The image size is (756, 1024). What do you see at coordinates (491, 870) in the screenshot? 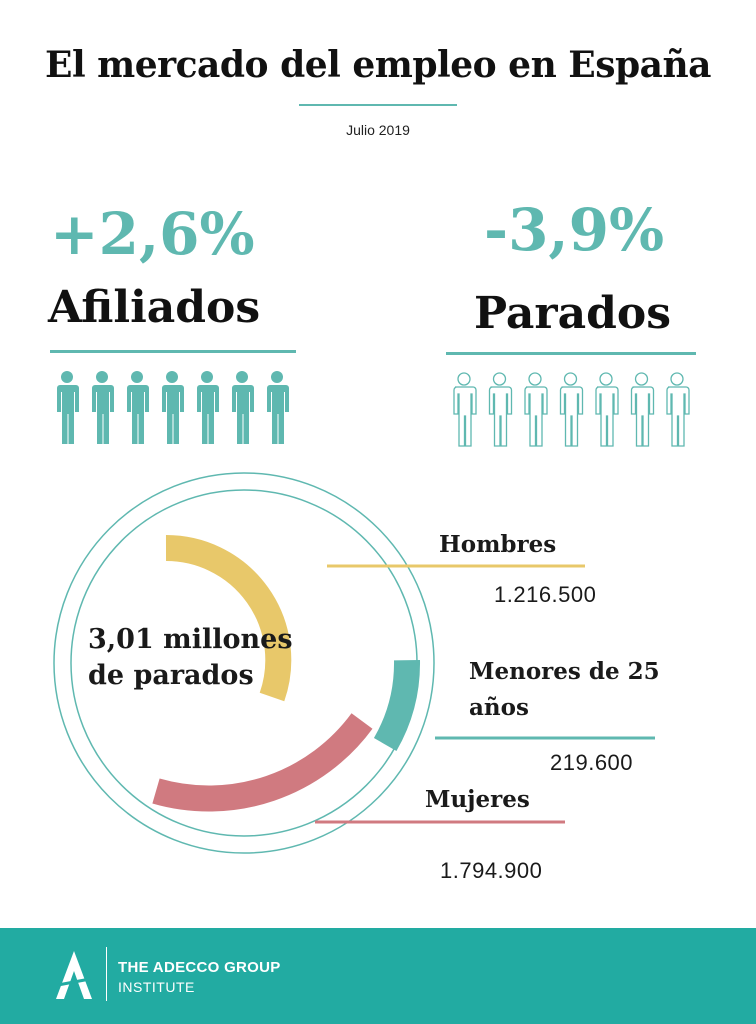
I see `mujeres-value: 1.794.900` at bounding box center [491, 870].